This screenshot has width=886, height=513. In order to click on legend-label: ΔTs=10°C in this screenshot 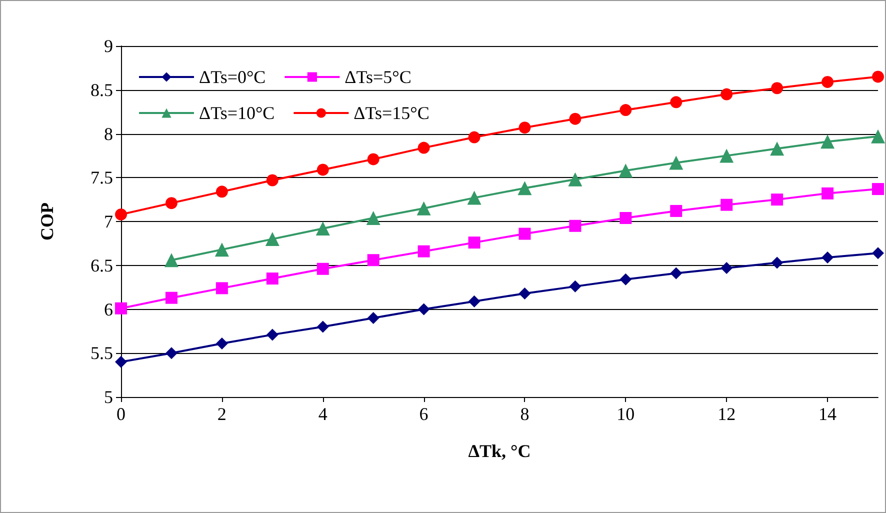, I will do `click(237, 113)`.